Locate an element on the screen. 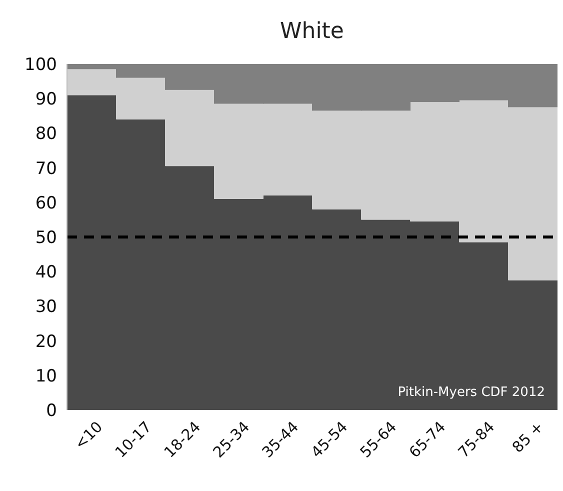 The width and height of the screenshot is (563, 491). y-tick-label: 90 is located at coordinates (46, 100).